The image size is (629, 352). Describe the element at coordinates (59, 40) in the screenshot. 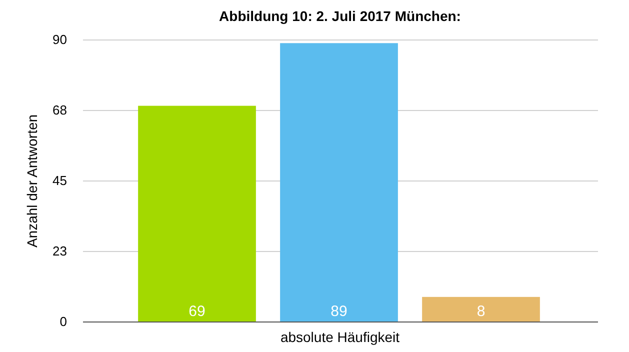

I see `y-tick-label: 90` at that location.